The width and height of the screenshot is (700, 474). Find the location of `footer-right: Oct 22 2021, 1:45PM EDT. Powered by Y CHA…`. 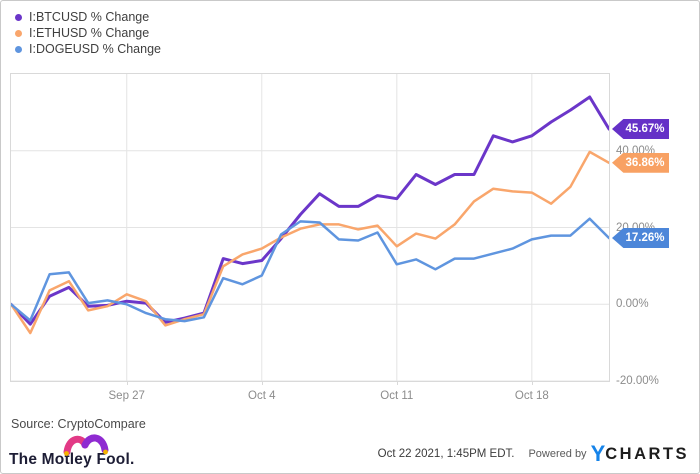

footer-right: Oct 22 2021, 1:45PM EDT. Powered by Y CHA… is located at coordinates (533, 453).